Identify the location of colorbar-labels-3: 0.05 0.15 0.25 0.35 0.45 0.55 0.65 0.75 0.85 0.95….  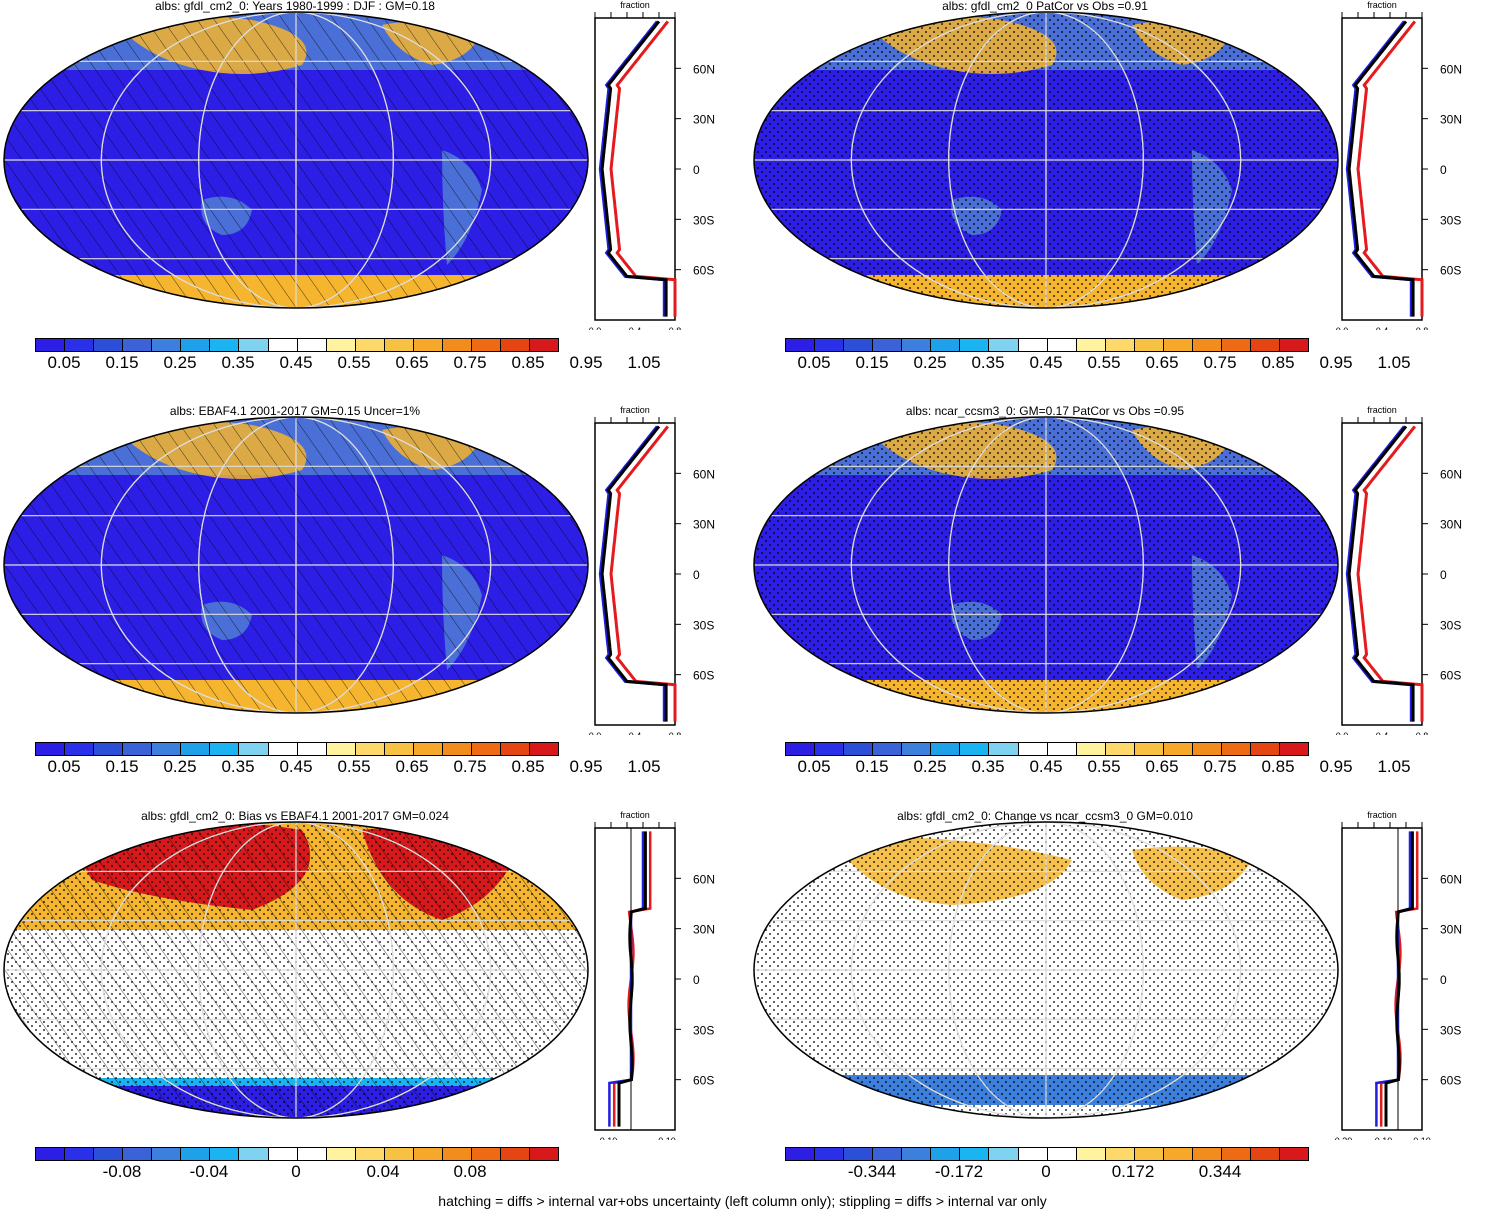
(347, 768).